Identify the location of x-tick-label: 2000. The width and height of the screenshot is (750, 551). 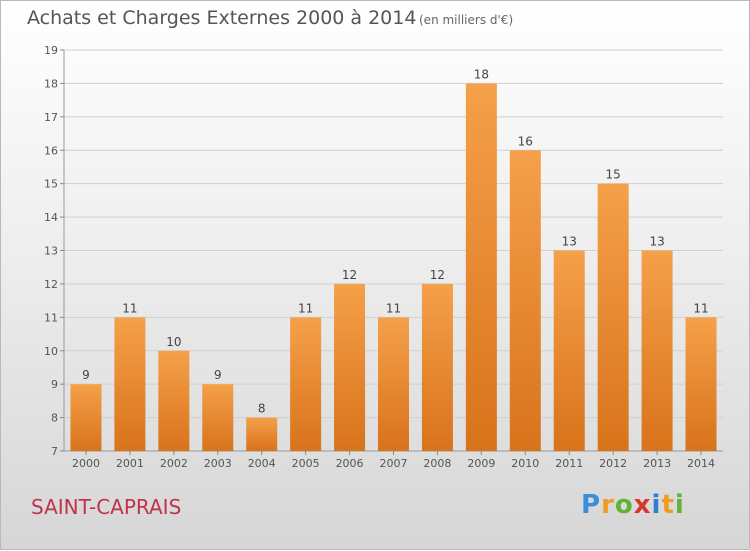
(86, 463).